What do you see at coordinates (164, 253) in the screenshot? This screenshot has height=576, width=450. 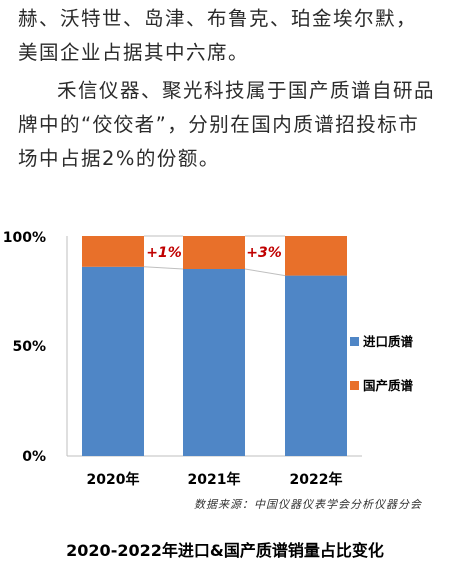 I see `annotation-plus-1: +1%` at bounding box center [164, 253].